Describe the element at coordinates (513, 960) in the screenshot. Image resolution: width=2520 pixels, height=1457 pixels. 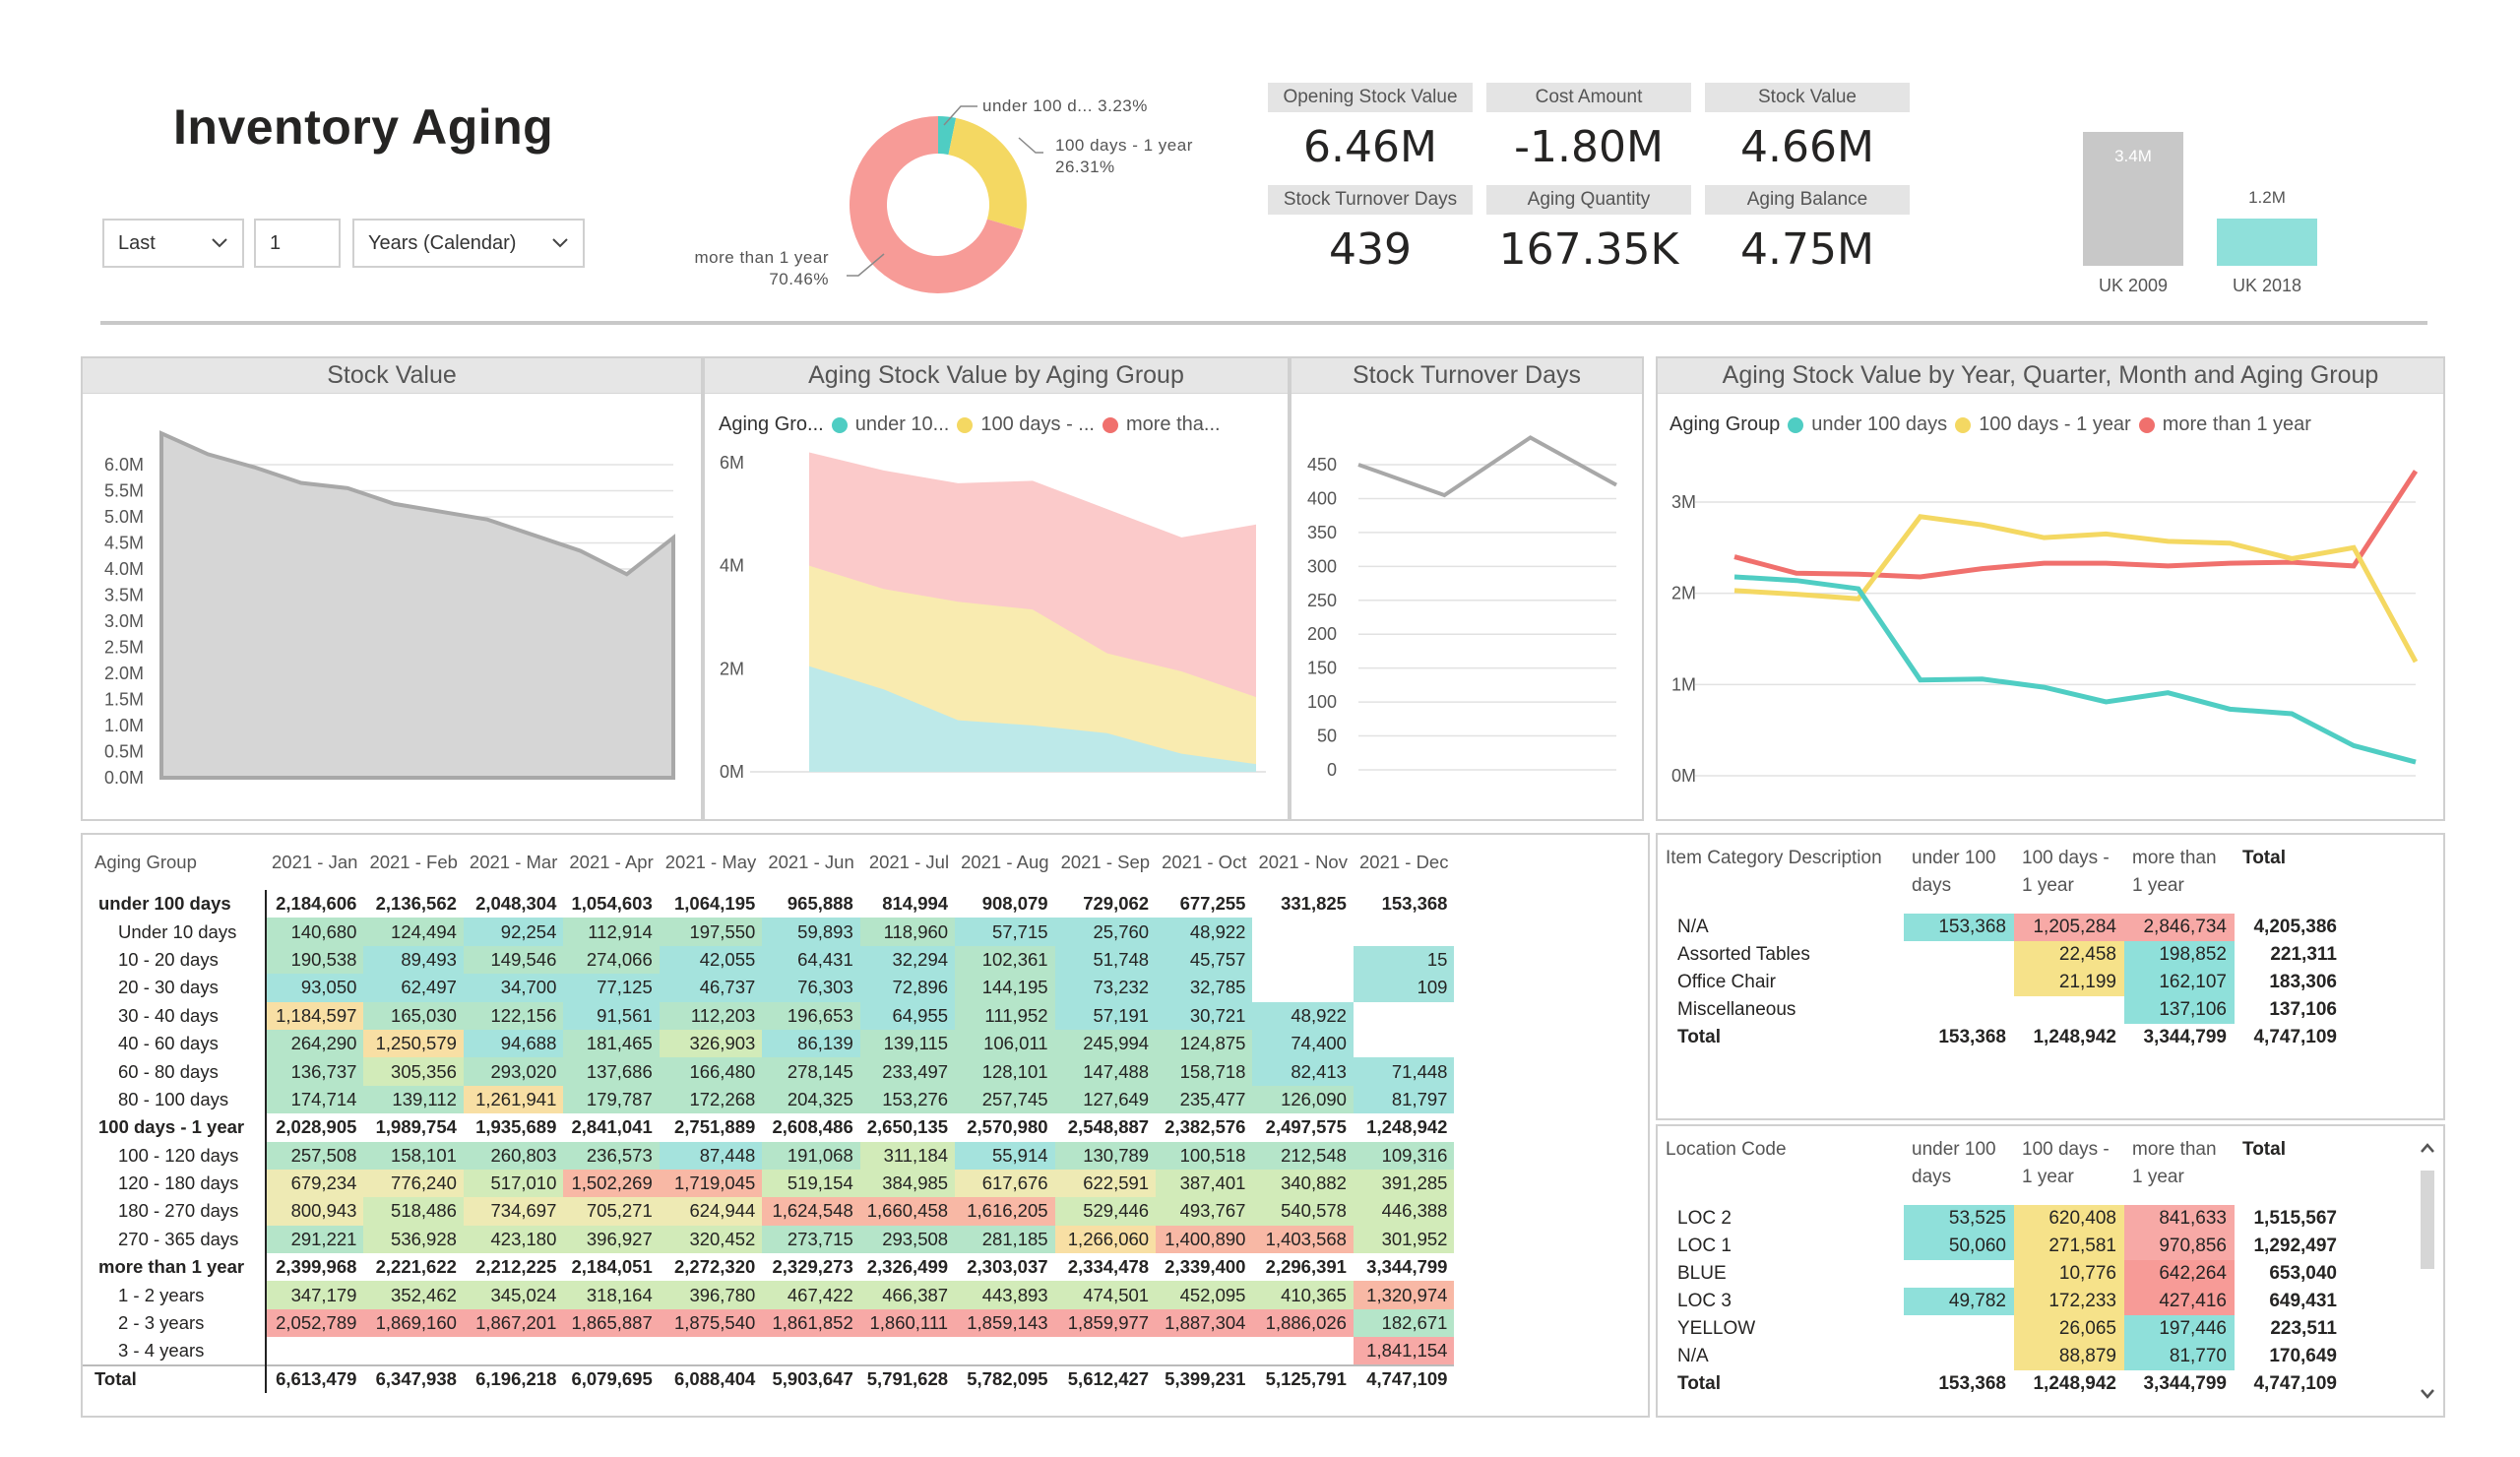
I see `matrix-cell: 149,546` at that location.